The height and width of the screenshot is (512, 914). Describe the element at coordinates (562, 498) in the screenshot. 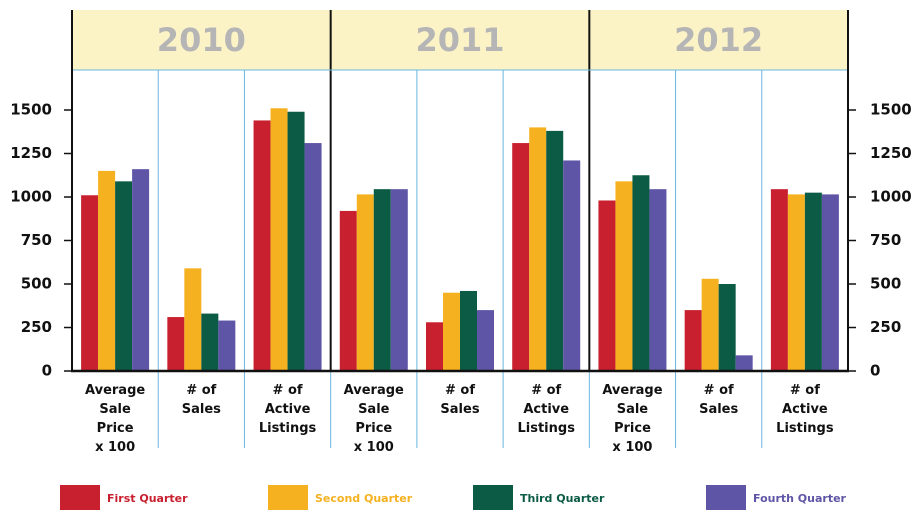

I see `legend-label: Third Quarter` at that location.